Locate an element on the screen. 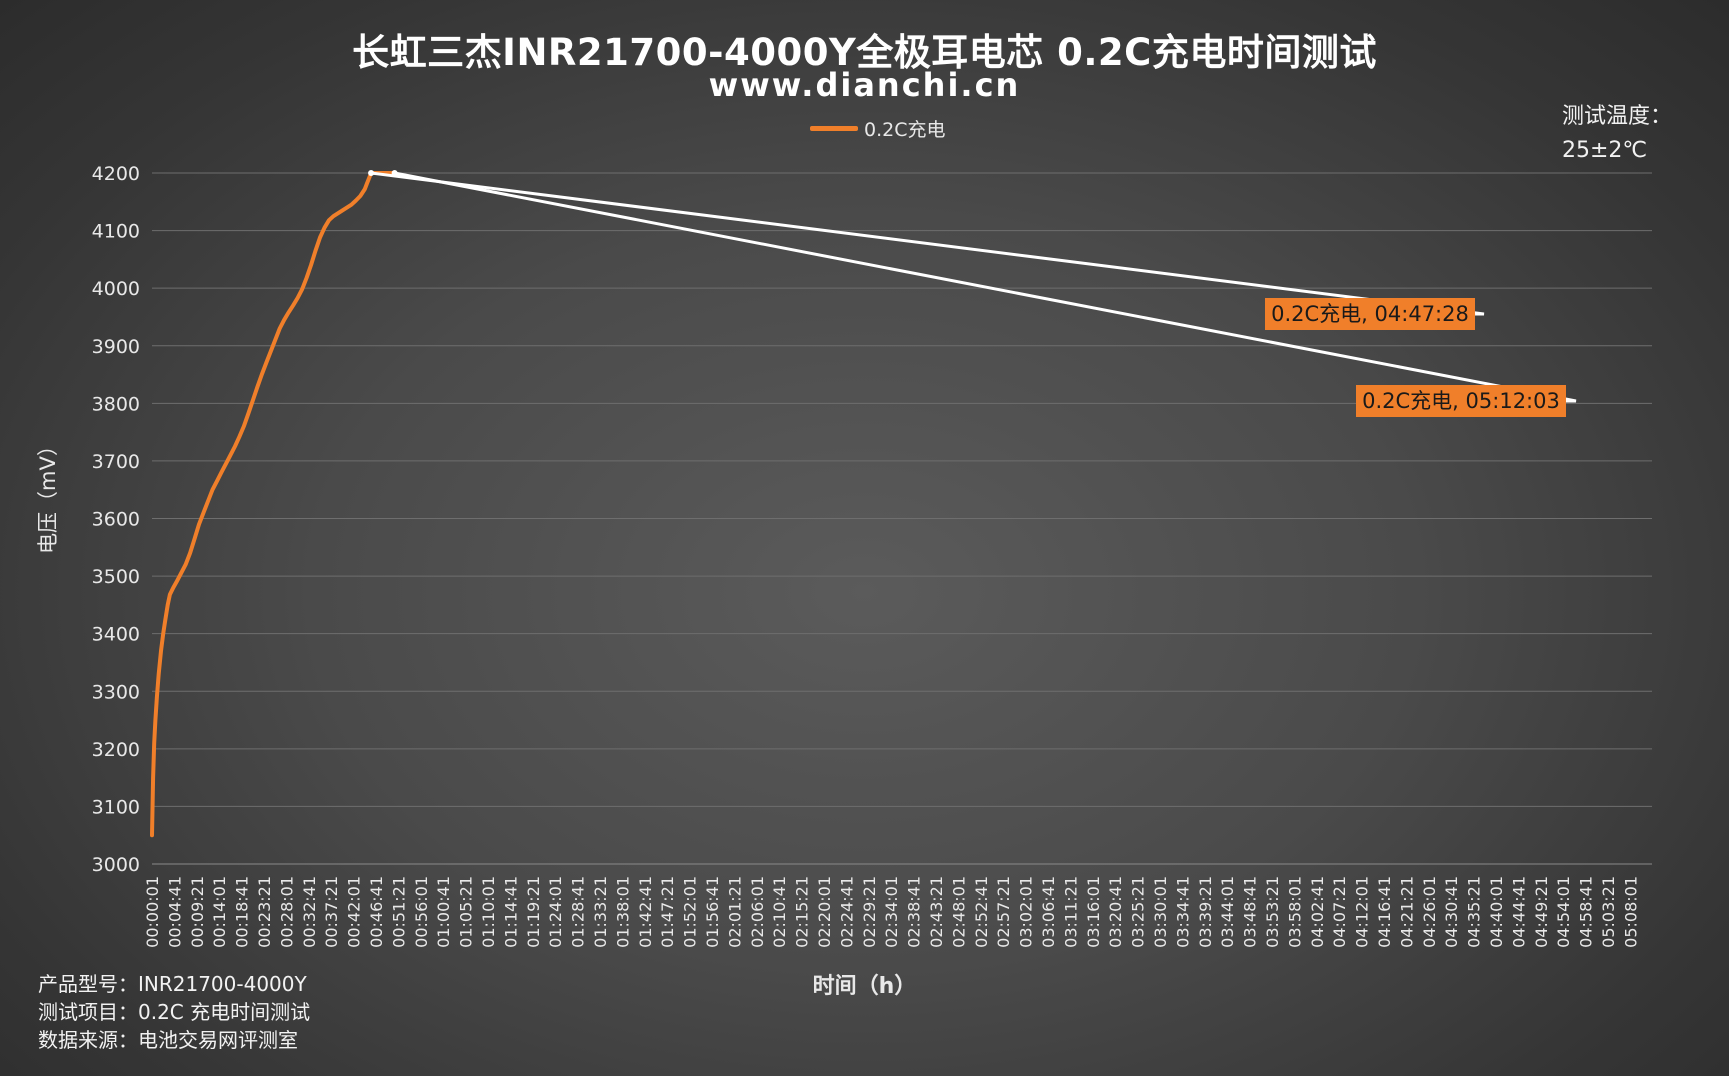  x-tick-label: 02:01:21 is located at coordinates (734, 912).